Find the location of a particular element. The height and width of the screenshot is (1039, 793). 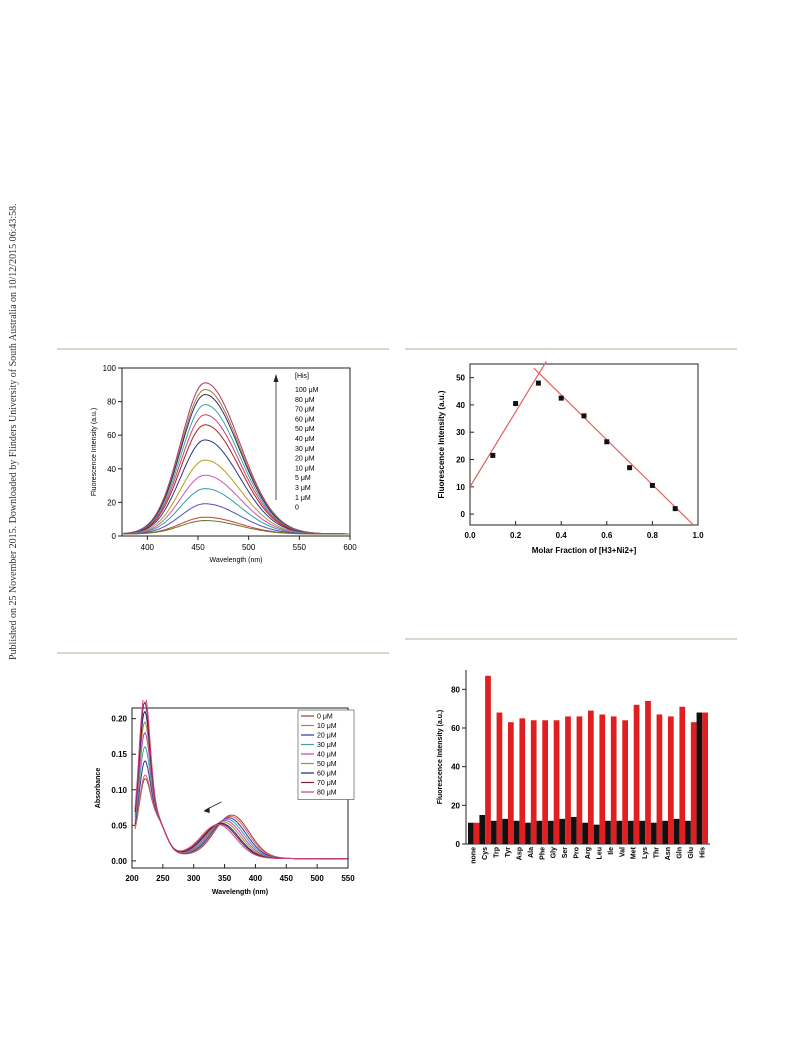

x-tick-label: Trp is located at coordinates (497, 852).